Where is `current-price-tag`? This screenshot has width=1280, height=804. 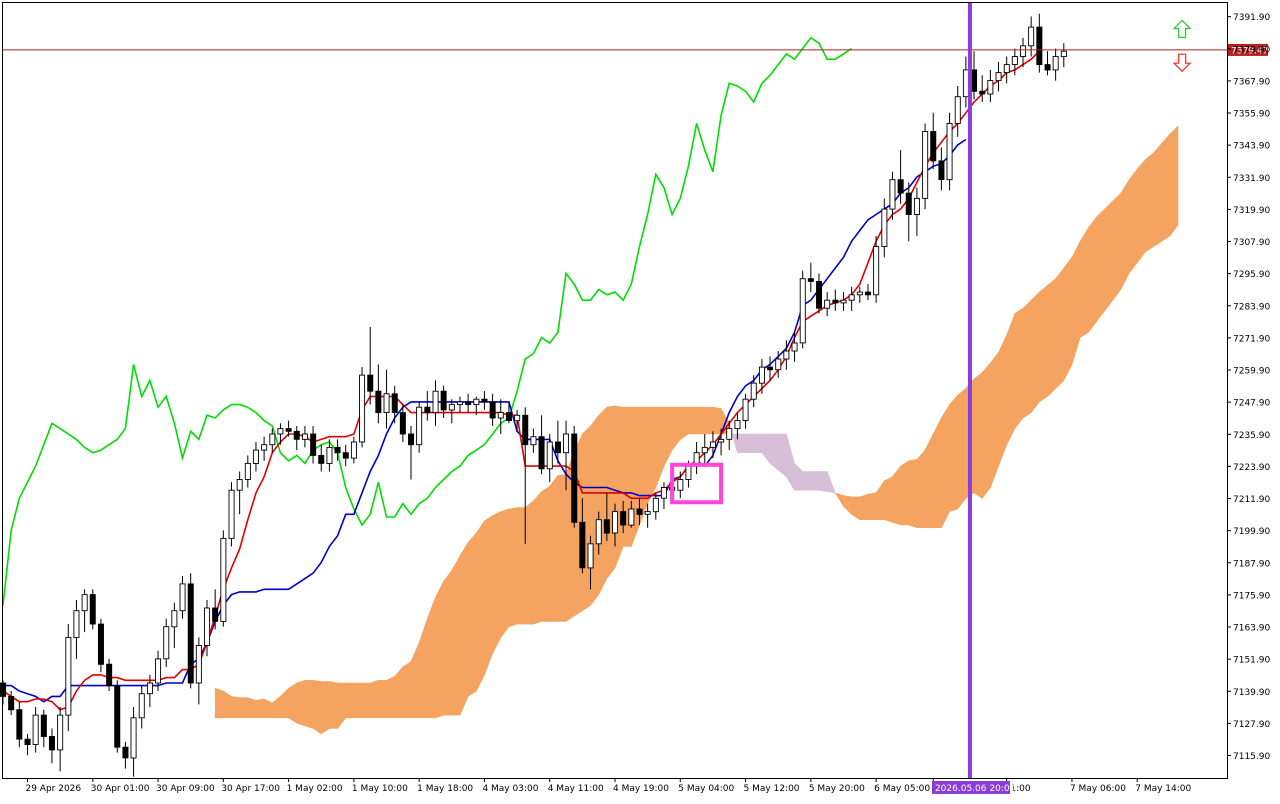
current-price-tag is located at coordinates (1248, 49).